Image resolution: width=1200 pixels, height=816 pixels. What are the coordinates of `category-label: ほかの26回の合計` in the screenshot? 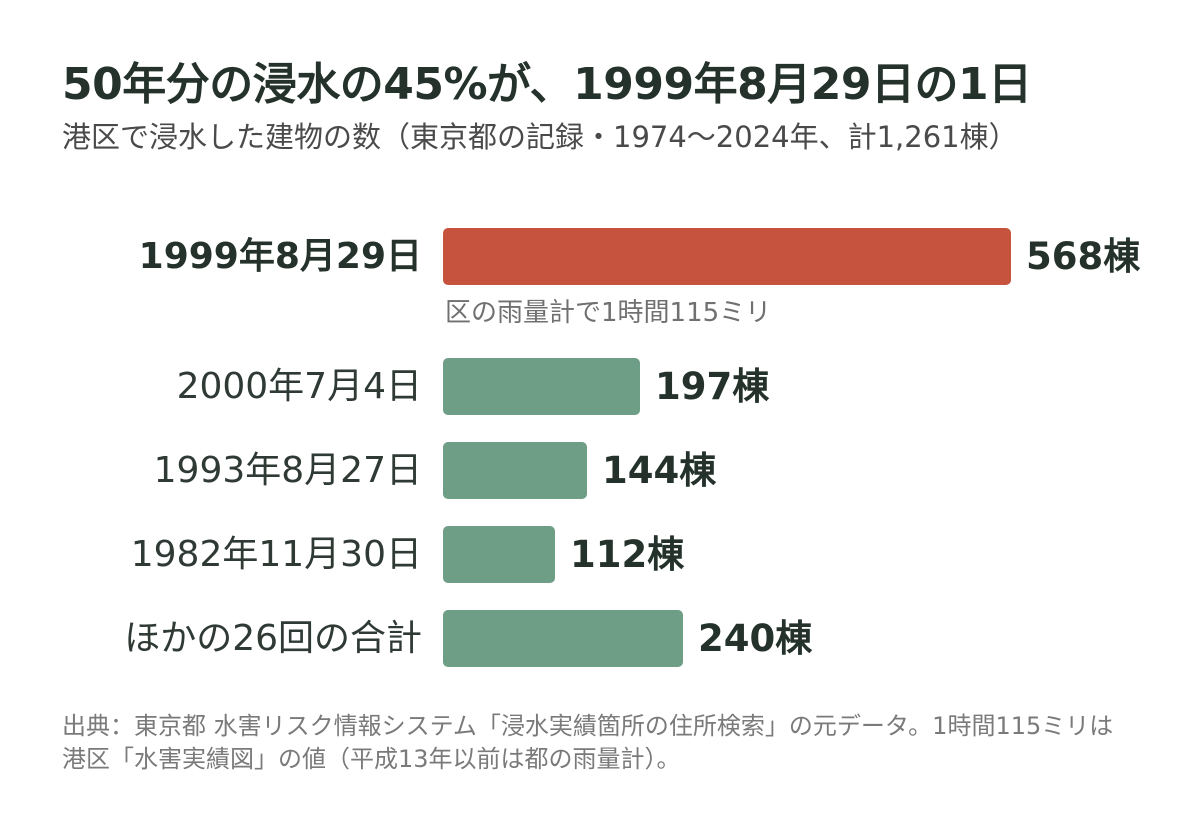 It's located at (273, 638).